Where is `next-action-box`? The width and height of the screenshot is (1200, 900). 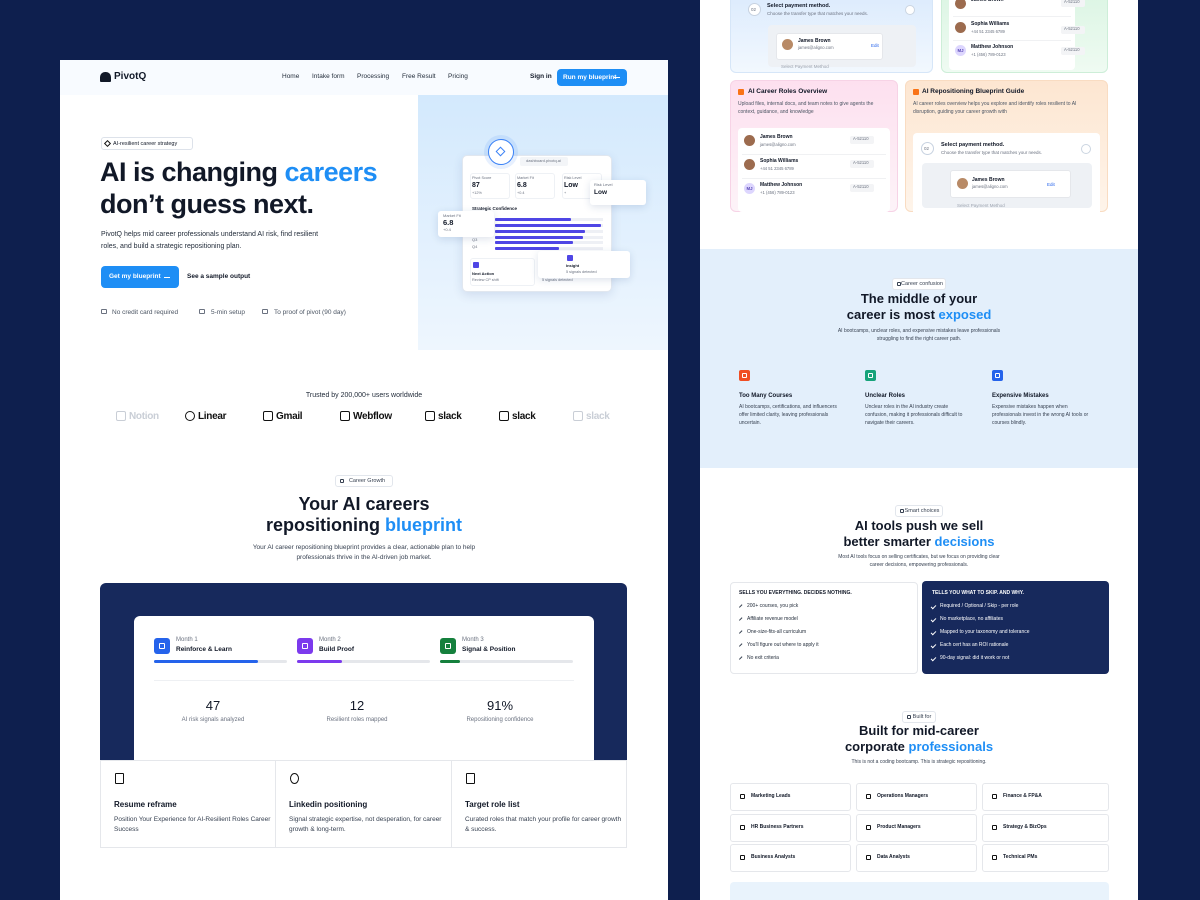 next-action-box is located at coordinates (502, 272).